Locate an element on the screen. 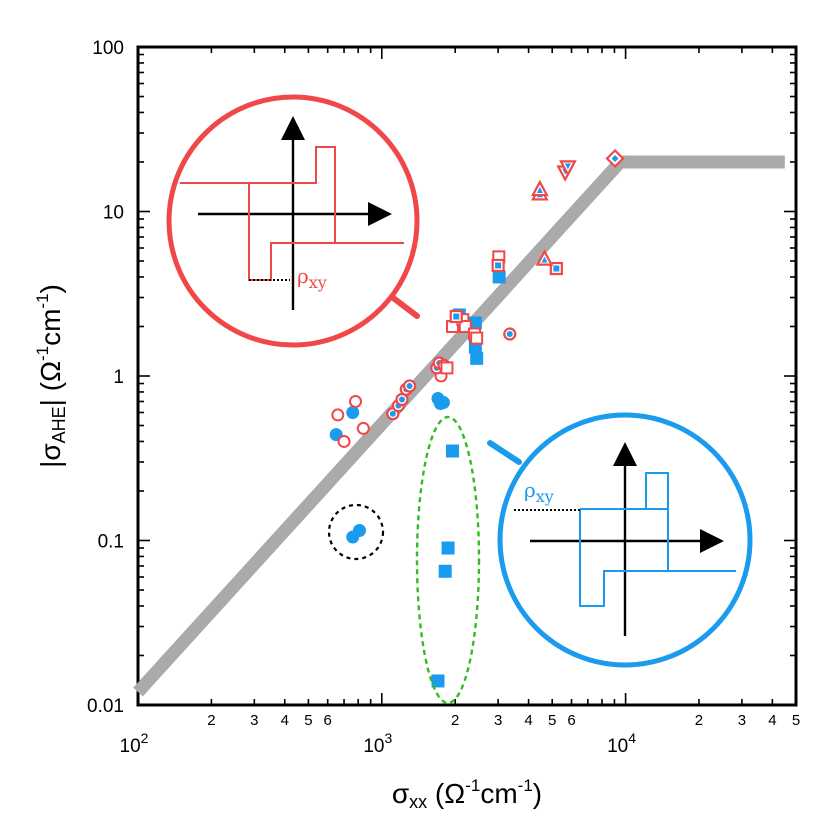  y-axis-title: |σAHE| (Ω-1cm-1) is located at coordinates (51, 376).